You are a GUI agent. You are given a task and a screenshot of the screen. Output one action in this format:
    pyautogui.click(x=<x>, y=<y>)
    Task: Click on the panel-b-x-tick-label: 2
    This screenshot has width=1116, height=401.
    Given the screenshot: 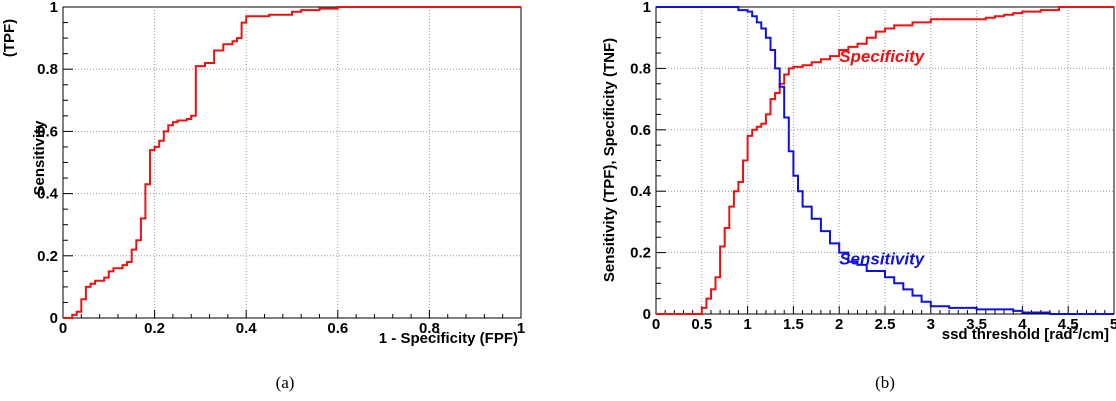 What is the action you would take?
    pyautogui.click(x=839, y=324)
    